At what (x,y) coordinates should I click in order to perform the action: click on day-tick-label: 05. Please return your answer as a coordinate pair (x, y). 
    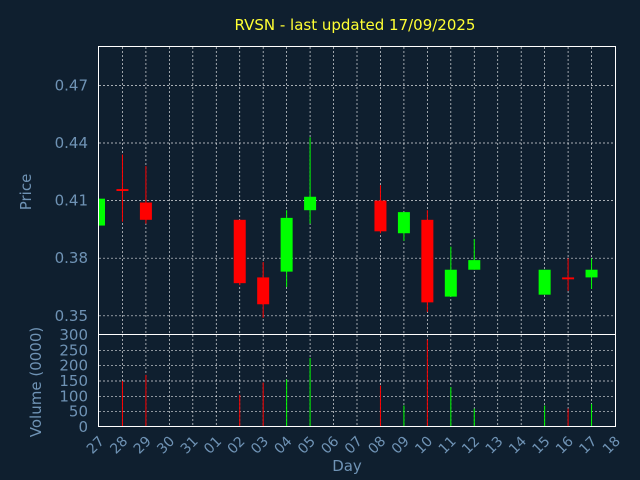
    Looking at the image, I should click on (307, 446).